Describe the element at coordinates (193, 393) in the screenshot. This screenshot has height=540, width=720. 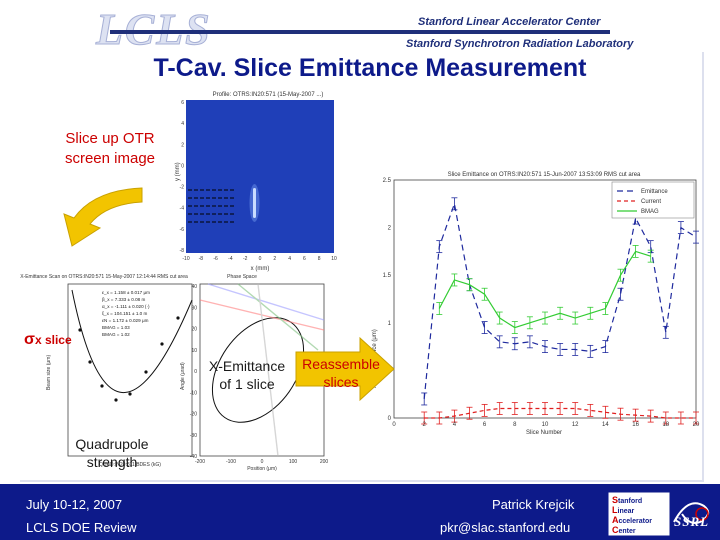
I see `phase-ytick: -10` at that location.